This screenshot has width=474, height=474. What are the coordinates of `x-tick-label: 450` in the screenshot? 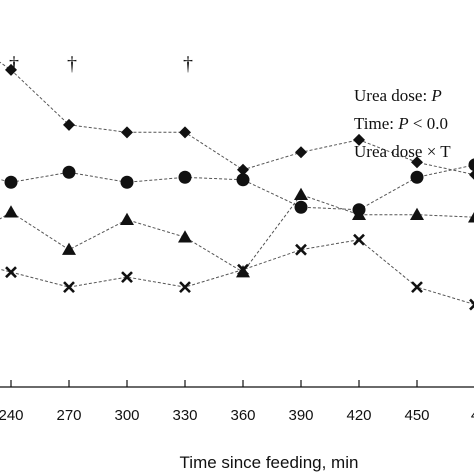 It's located at (416, 415).